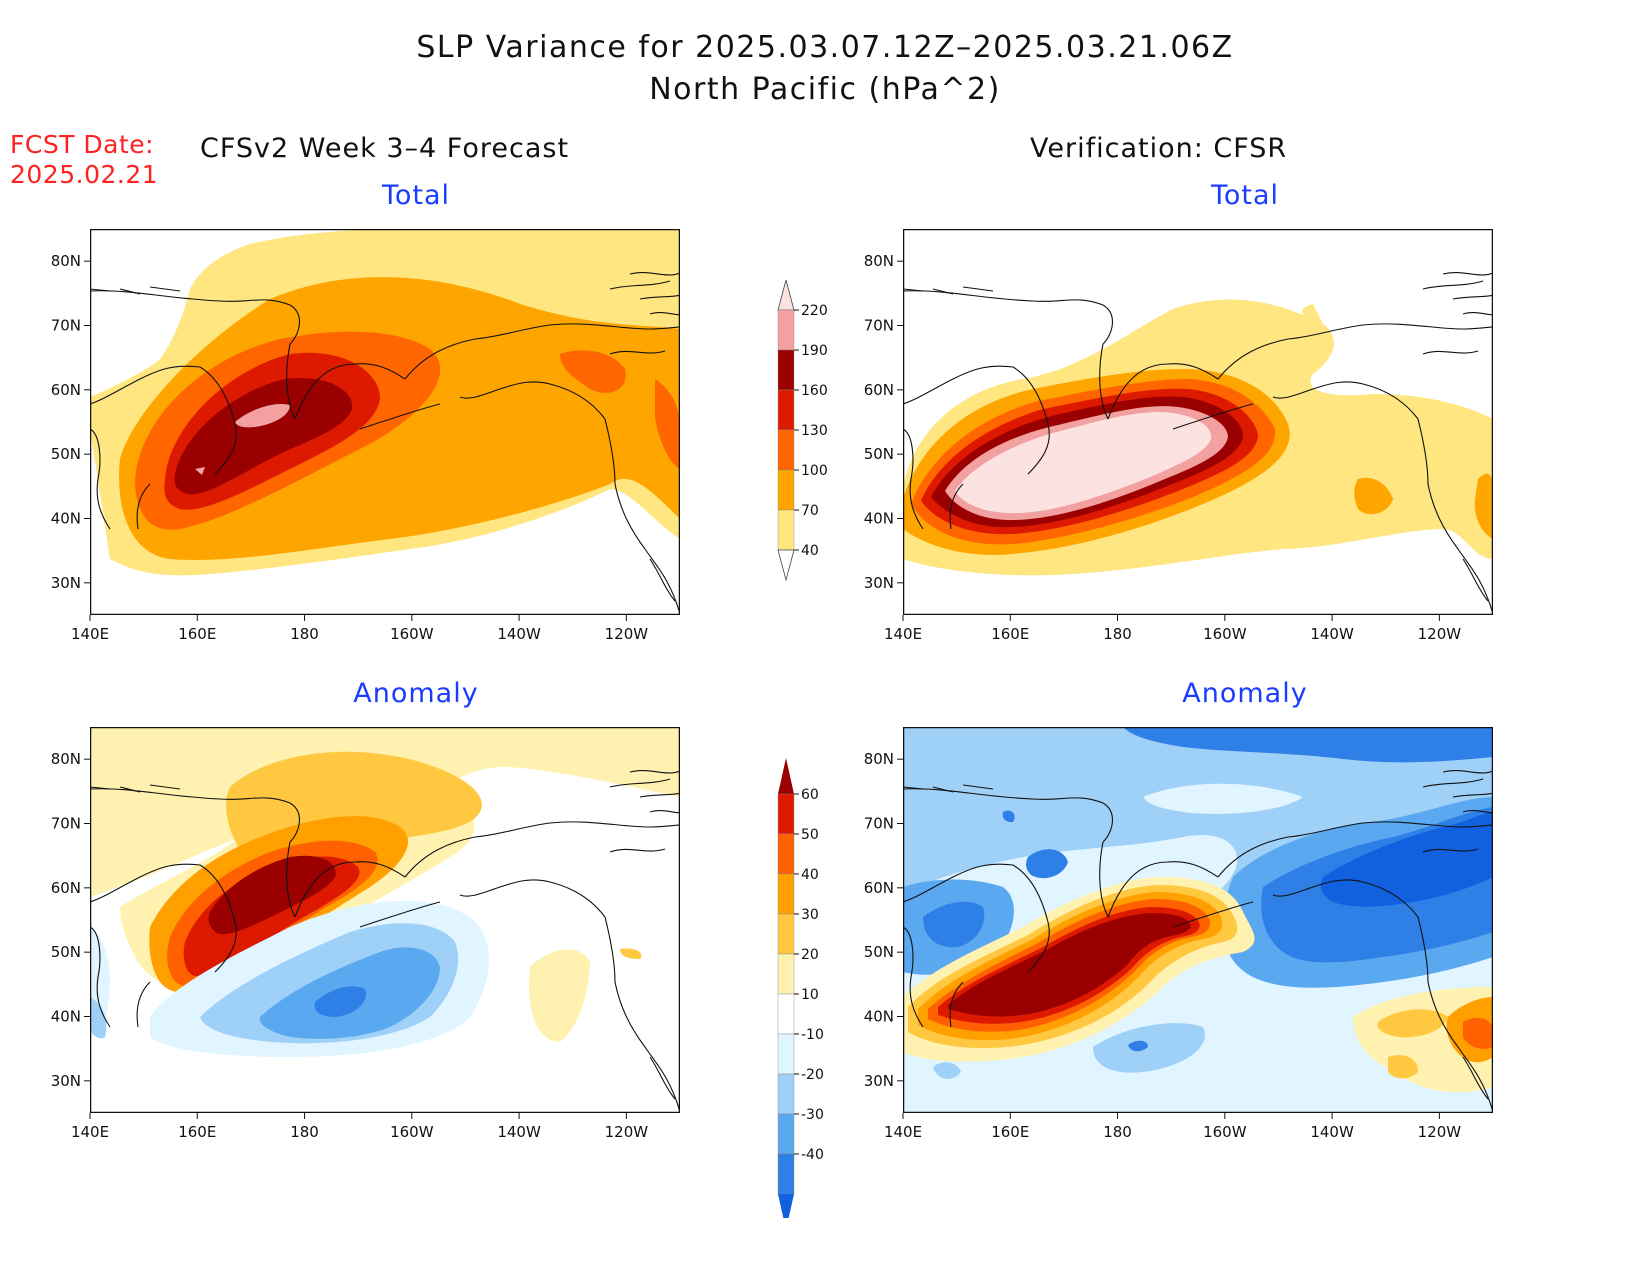 The image size is (1650, 1275). I want to click on colorbar-anomaly-label: -40, so click(812, 1155).